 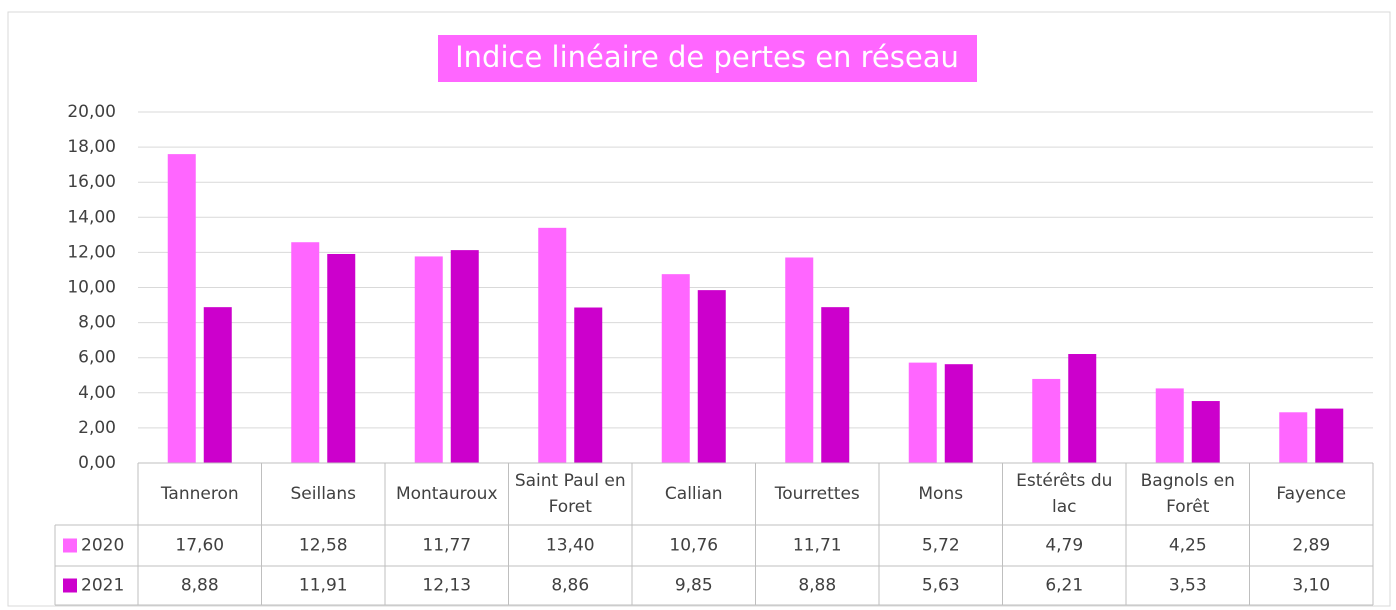 I want to click on y-tick-label: 2,00, so click(x=97, y=428).